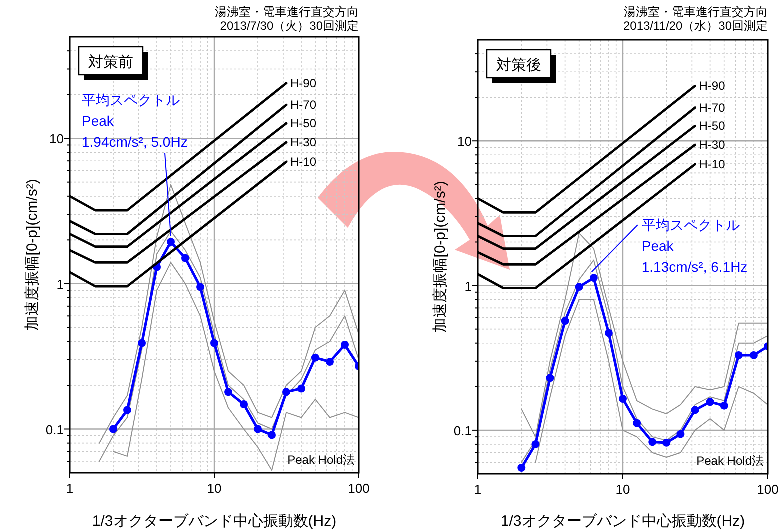 Image resolution: width=781 pixels, height=531 pixels. I want to click on chart-subtitle: 2013/7/30（火）30回測定, so click(289, 26).